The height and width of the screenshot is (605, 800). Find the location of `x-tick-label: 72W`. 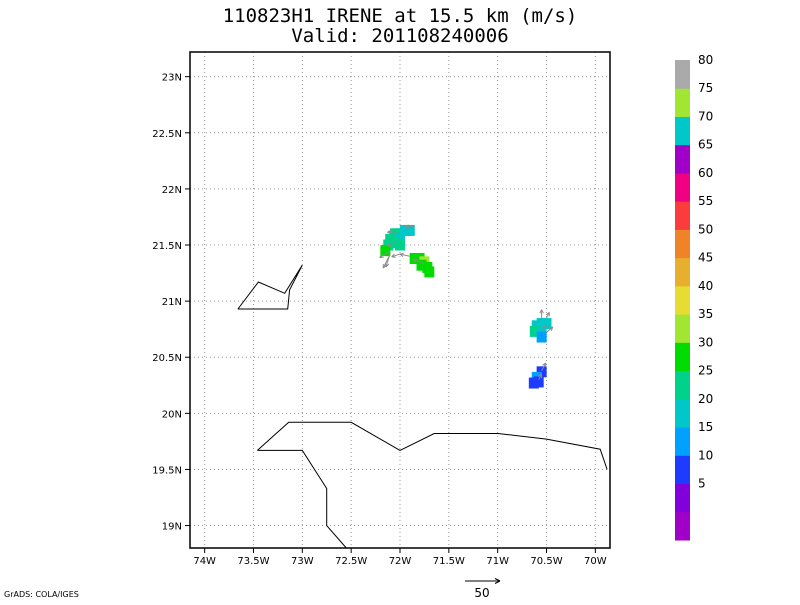

x-tick-label: 72W is located at coordinates (400, 561).